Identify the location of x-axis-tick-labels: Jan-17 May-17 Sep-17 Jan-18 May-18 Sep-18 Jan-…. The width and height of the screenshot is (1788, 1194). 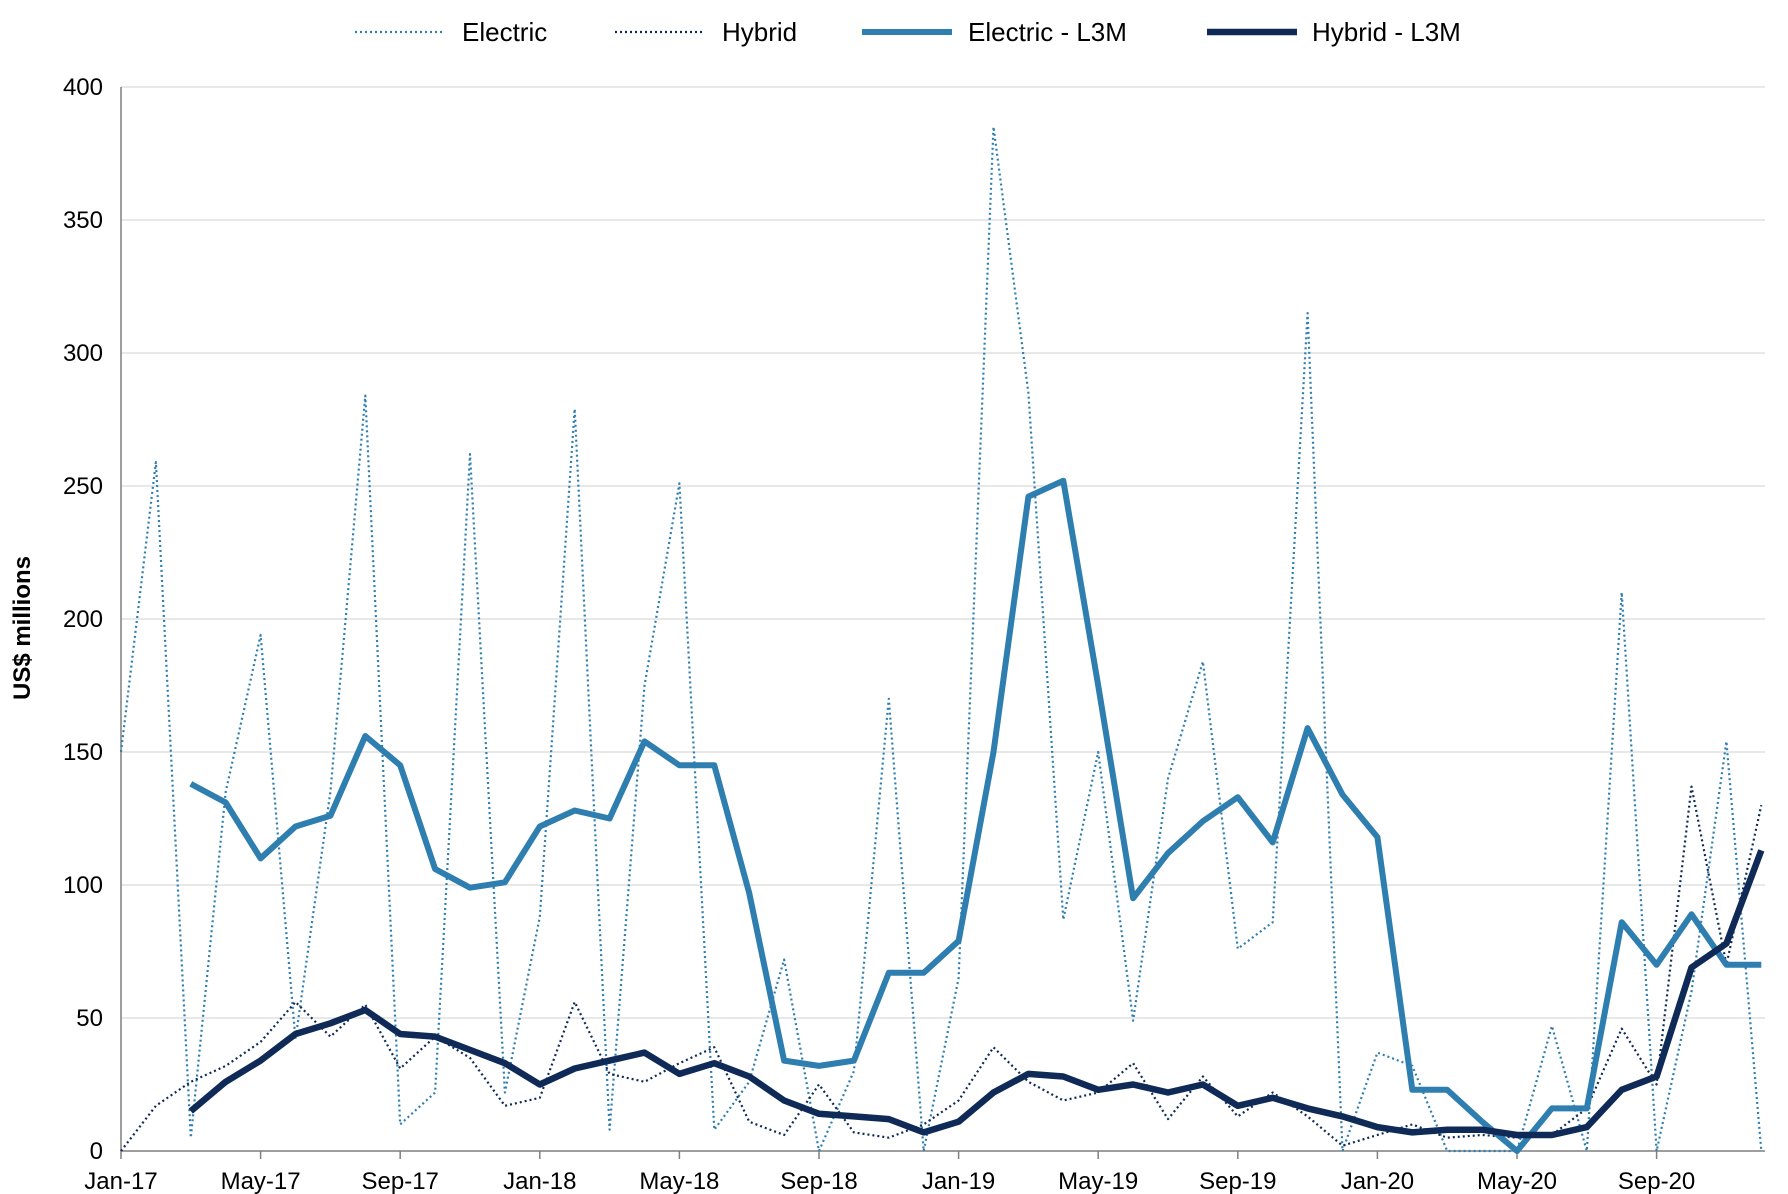
(889, 1172).